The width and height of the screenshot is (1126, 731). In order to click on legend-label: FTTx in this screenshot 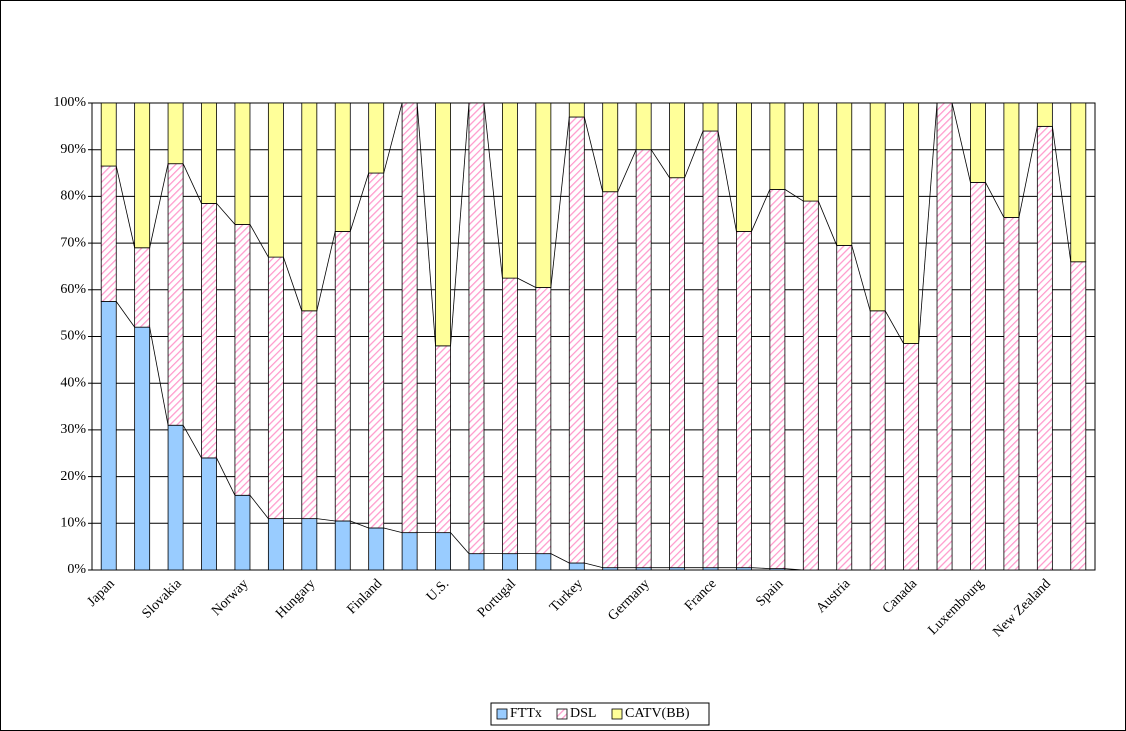, I will do `click(526, 713)`.